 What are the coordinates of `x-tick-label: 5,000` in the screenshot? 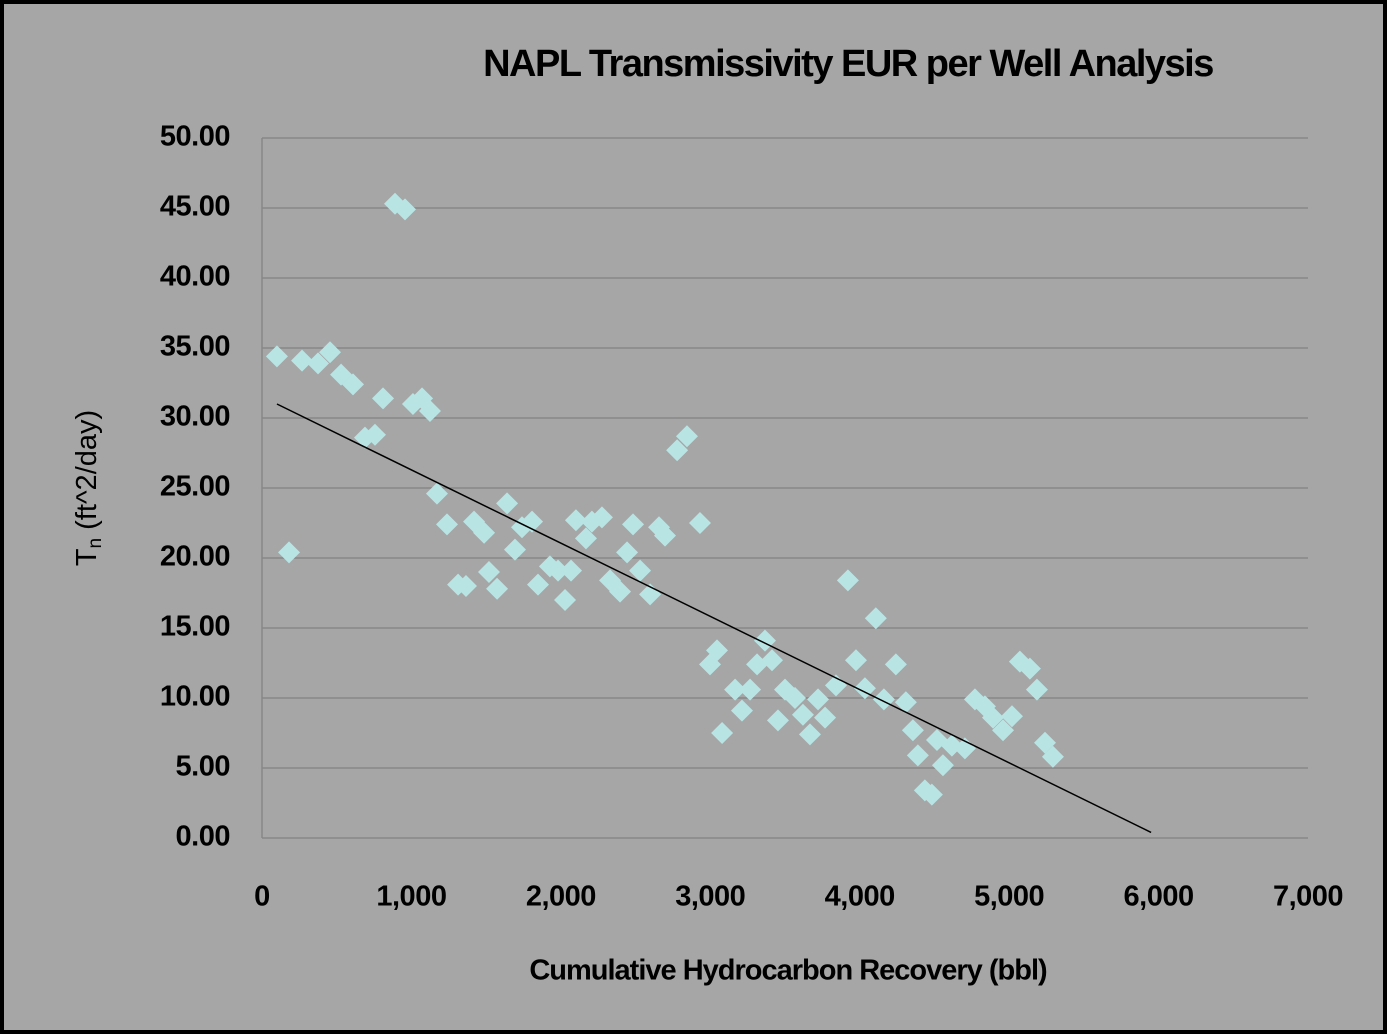 It's located at (1009, 897).